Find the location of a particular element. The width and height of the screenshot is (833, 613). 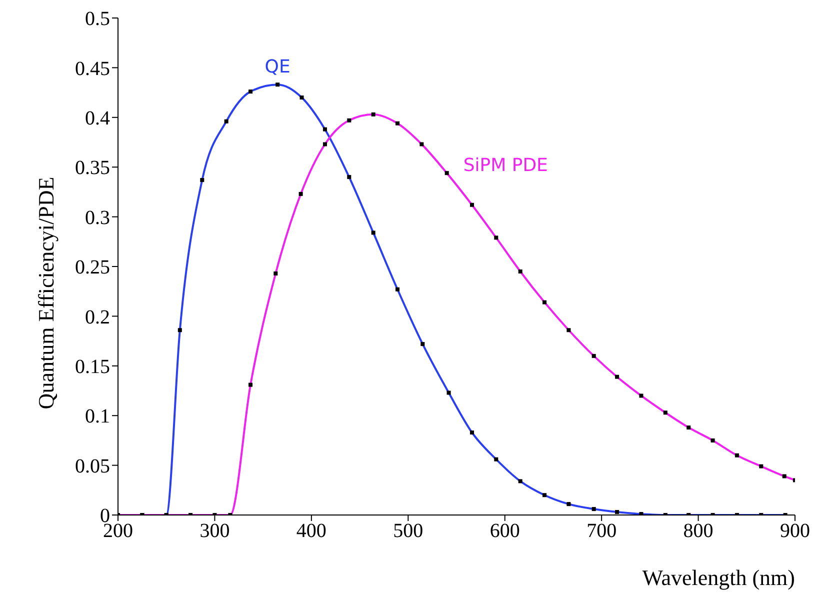

series-label: QE is located at coordinates (277, 67).